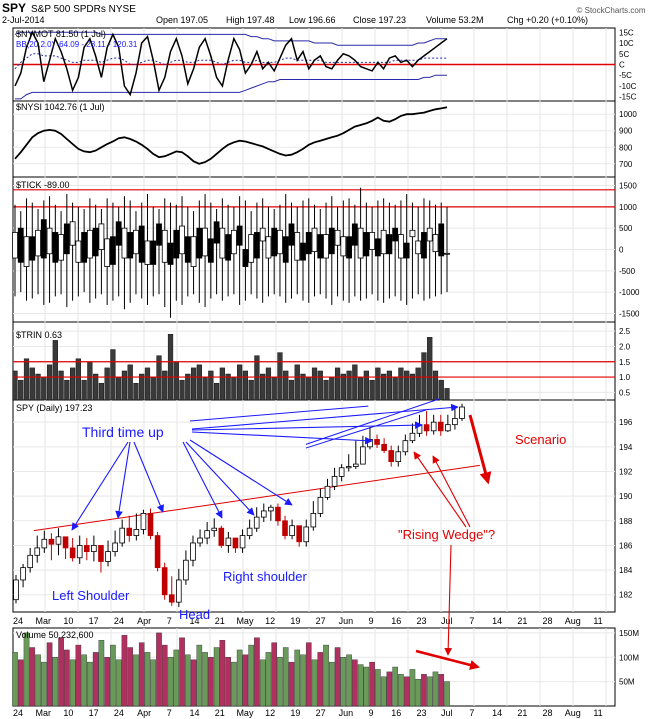  Describe the element at coordinates (625, 392) in the screenshot. I see `trin-tick-label: 0.5` at that location.